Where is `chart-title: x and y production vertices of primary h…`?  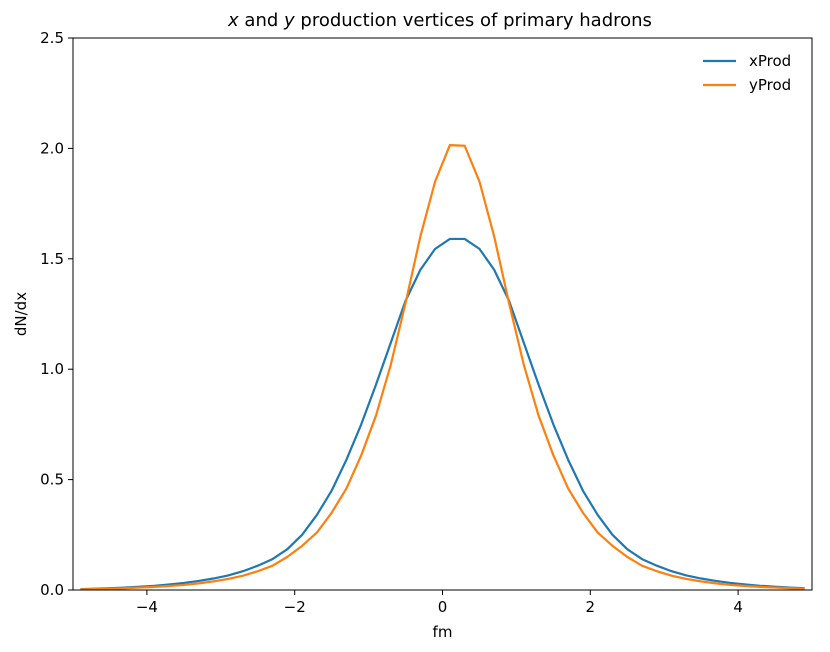
chart-title: x and y production vertices of primary h… is located at coordinates (439, 20).